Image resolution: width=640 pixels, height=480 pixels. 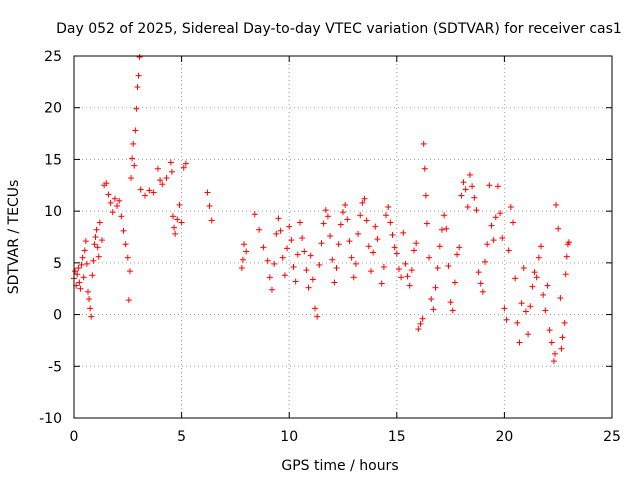 I want to click on y-tick-label: 20, so click(x=53, y=109).